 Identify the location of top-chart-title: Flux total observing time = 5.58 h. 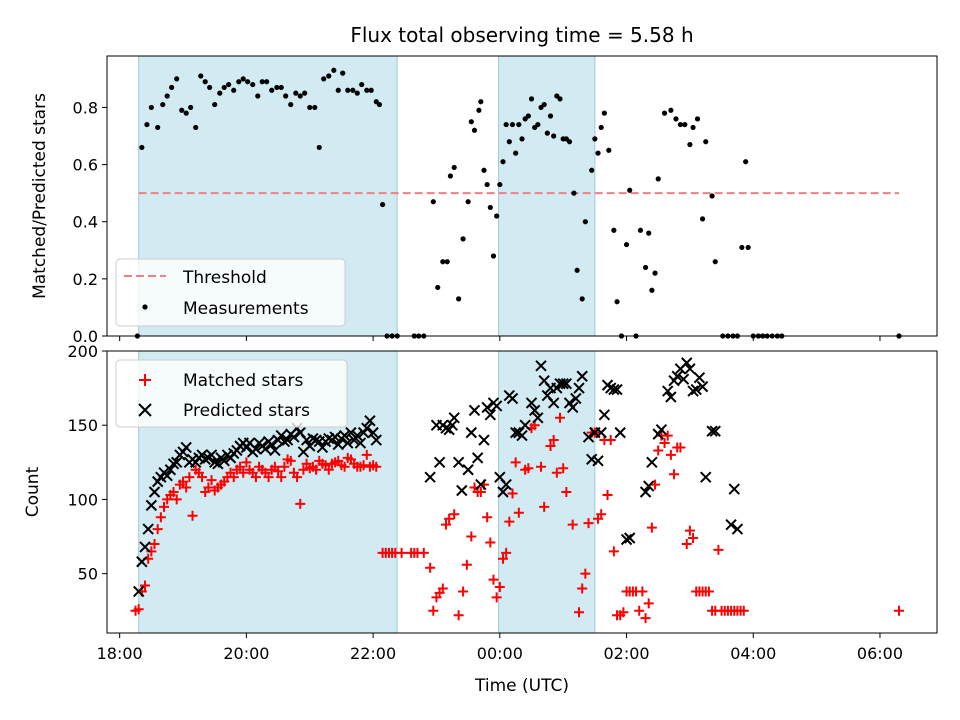
(521, 35).